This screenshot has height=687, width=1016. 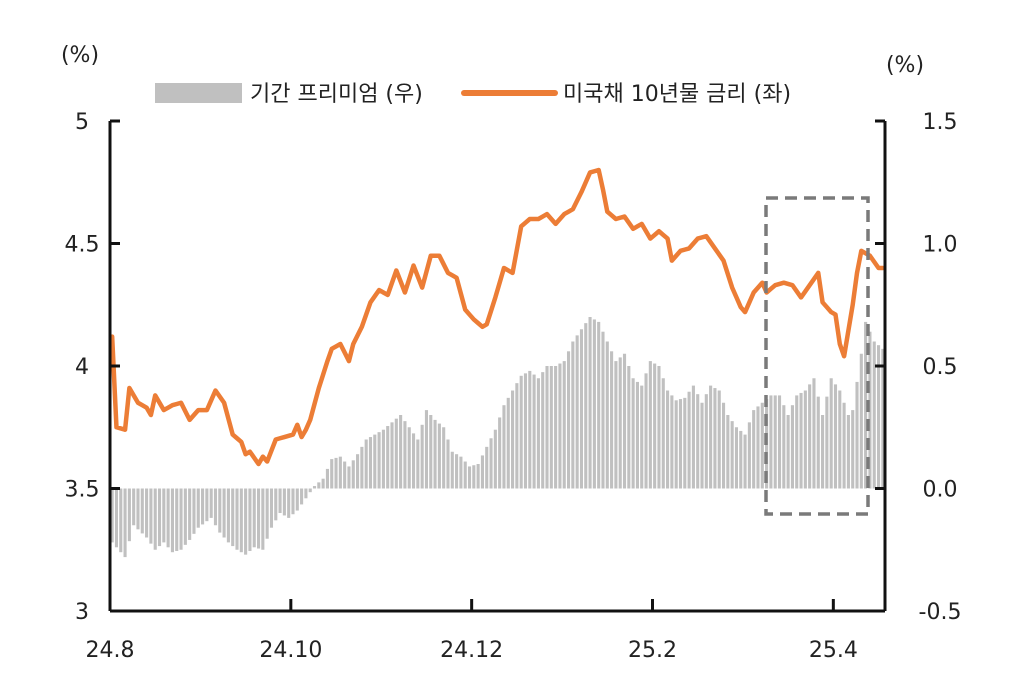 I want to click on x-axis-tick-label: 24.12, so click(x=471, y=650).